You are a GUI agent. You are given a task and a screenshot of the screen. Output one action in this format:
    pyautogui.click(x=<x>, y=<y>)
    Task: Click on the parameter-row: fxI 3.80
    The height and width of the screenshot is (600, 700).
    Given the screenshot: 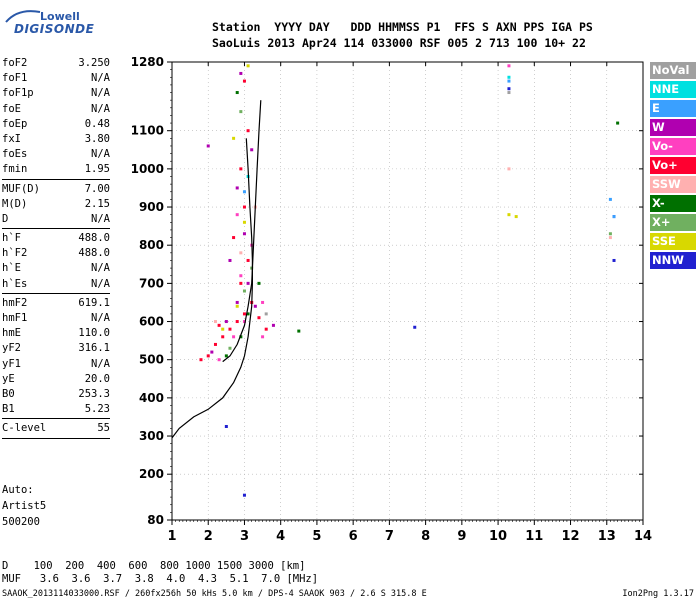 What is the action you would take?
    pyautogui.click(x=56, y=139)
    